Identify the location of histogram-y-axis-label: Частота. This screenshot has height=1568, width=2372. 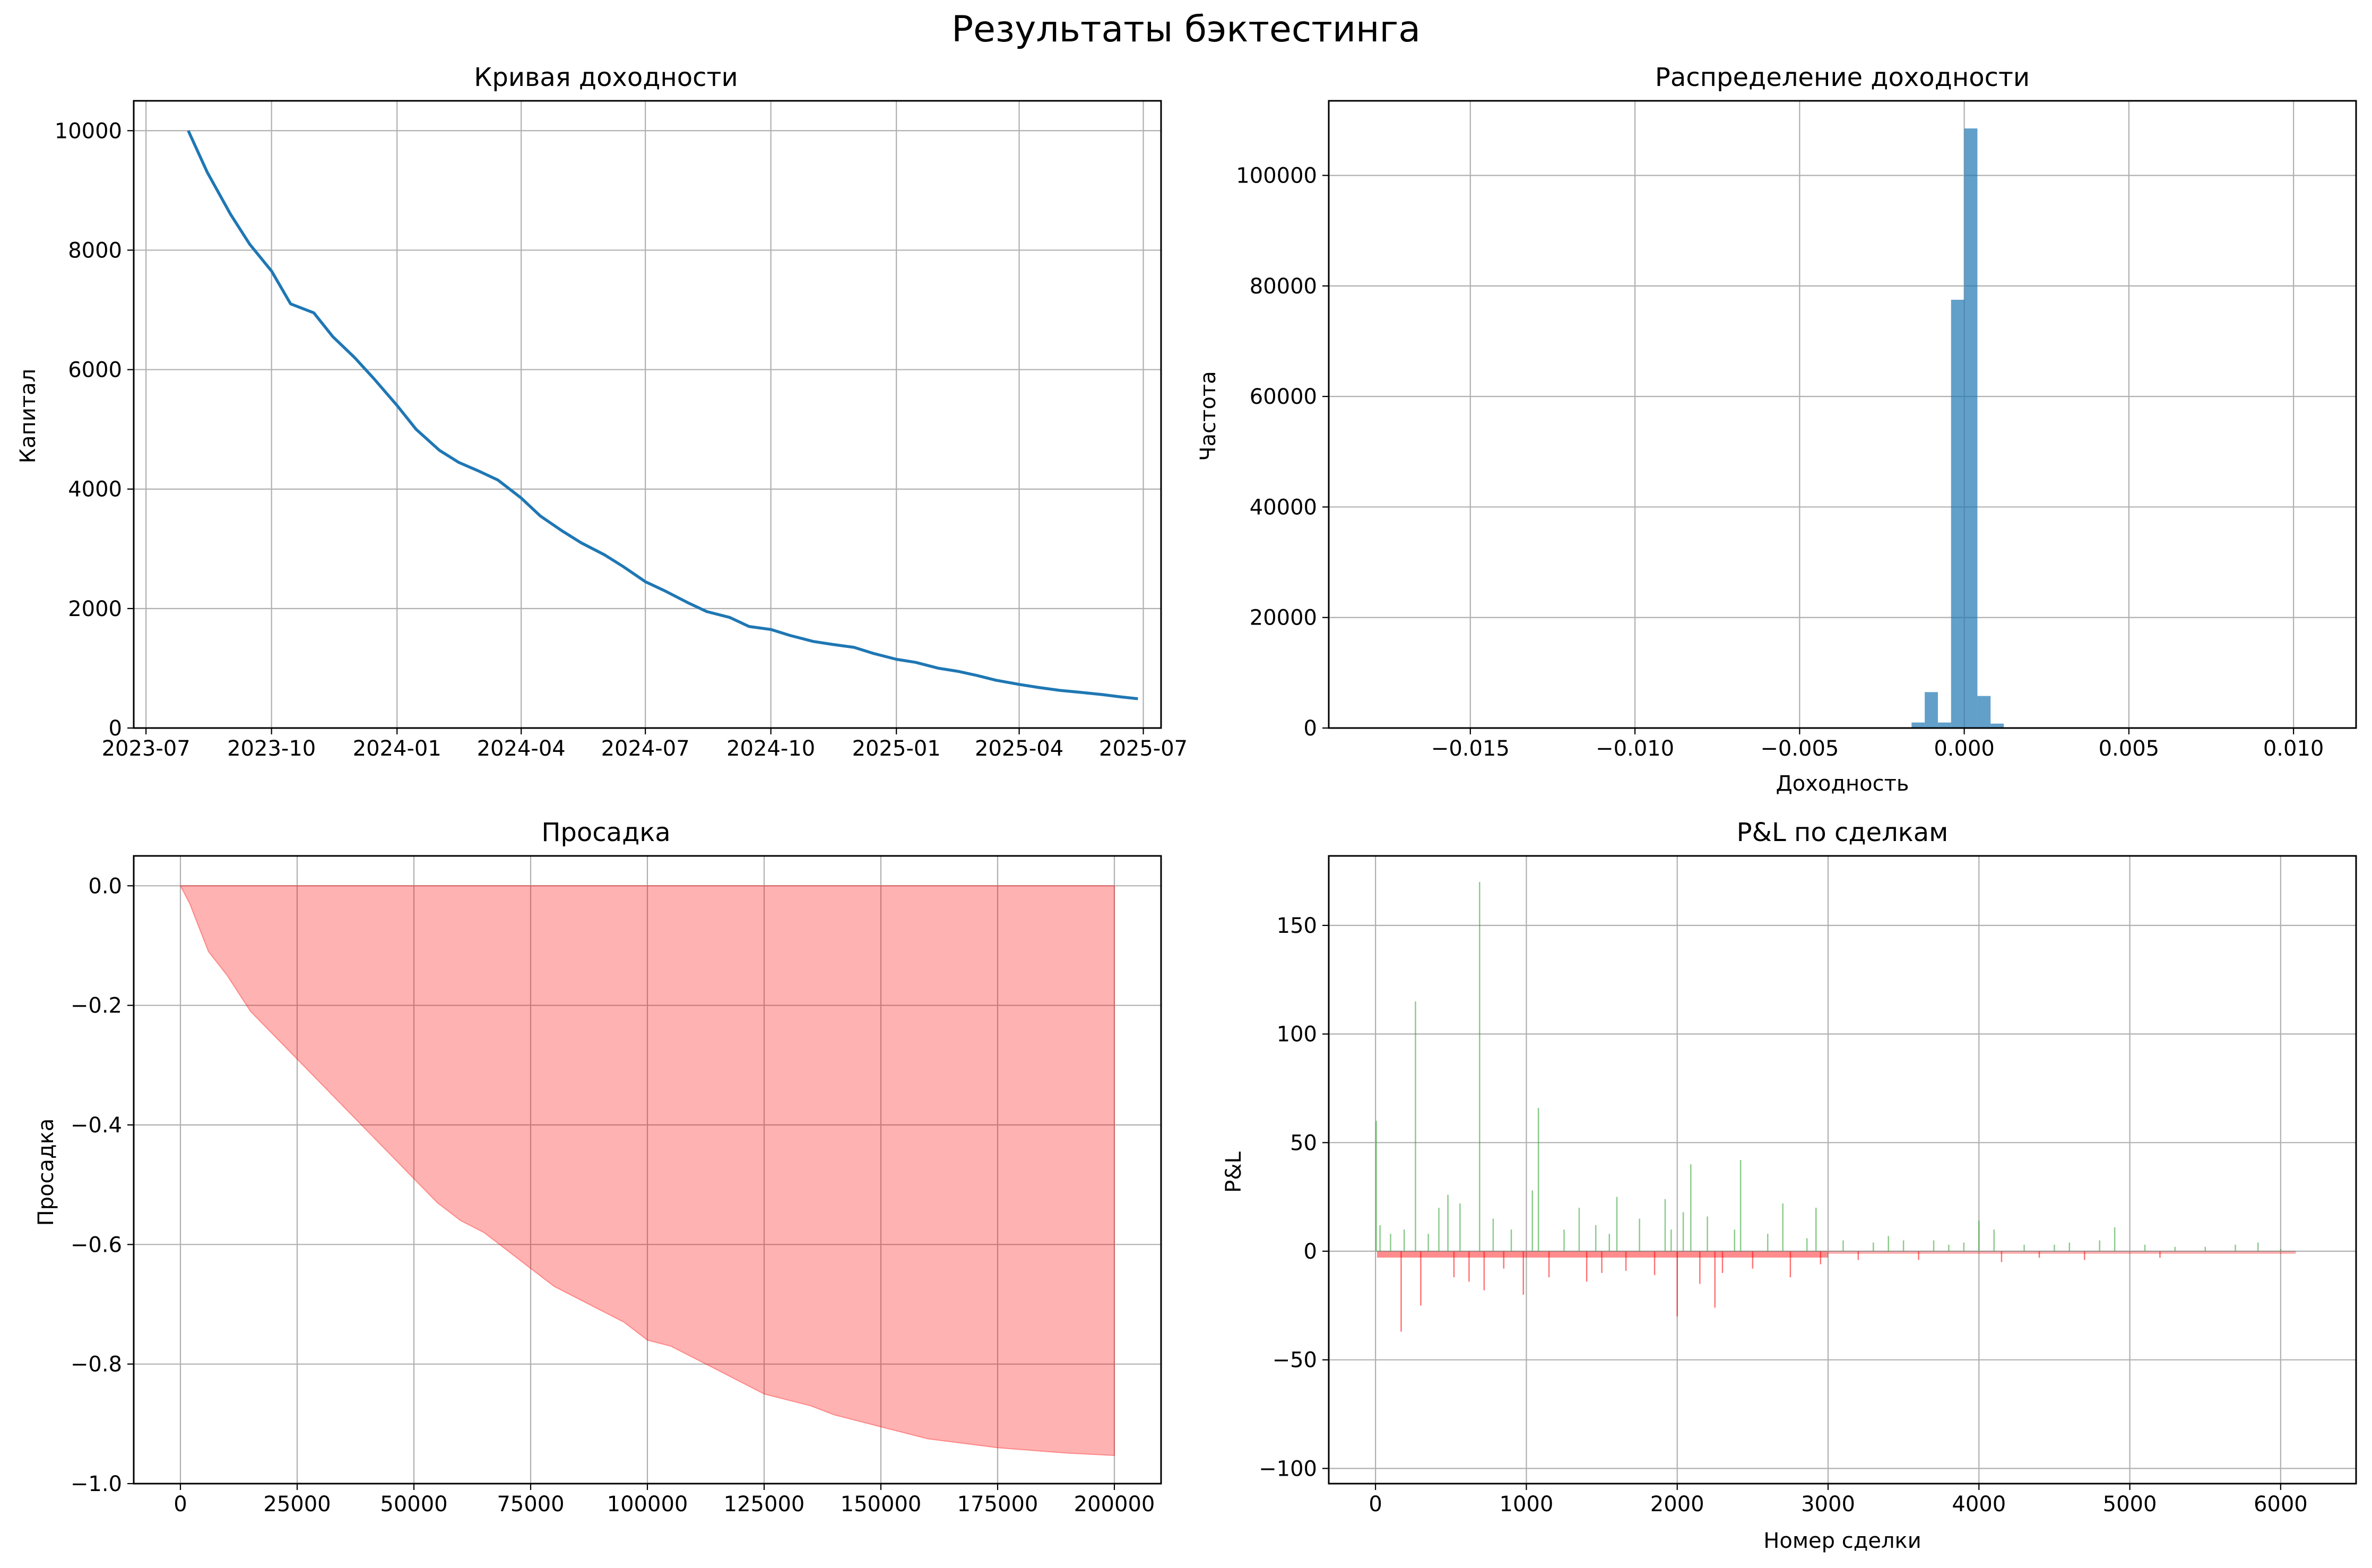
(1208, 416).